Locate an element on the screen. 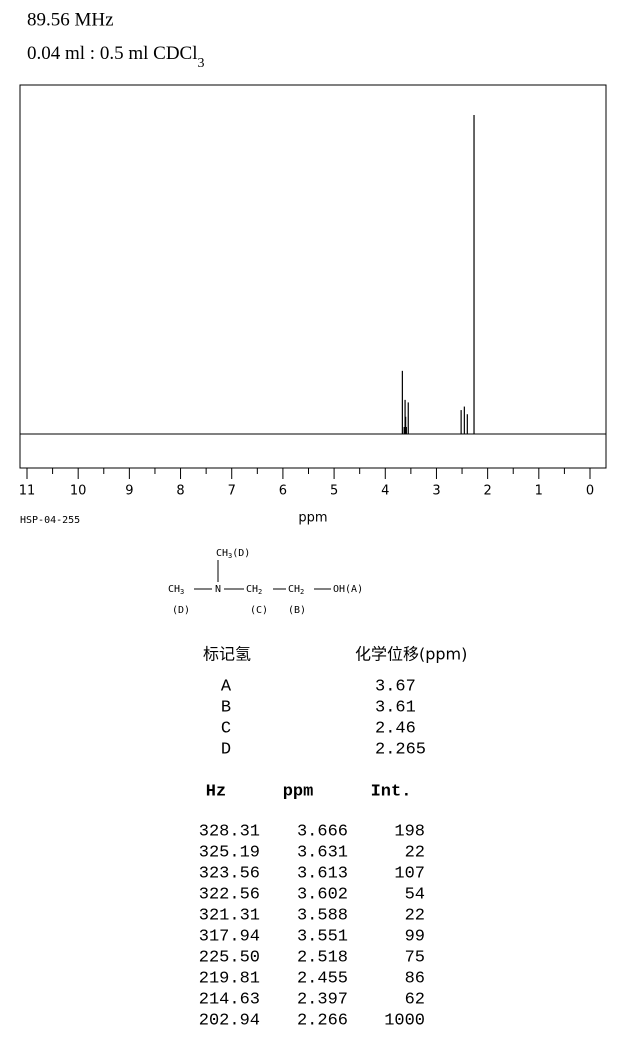 The width and height of the screenshot is (626, 1049). label-cell: B is located at coordinates (226, 707).